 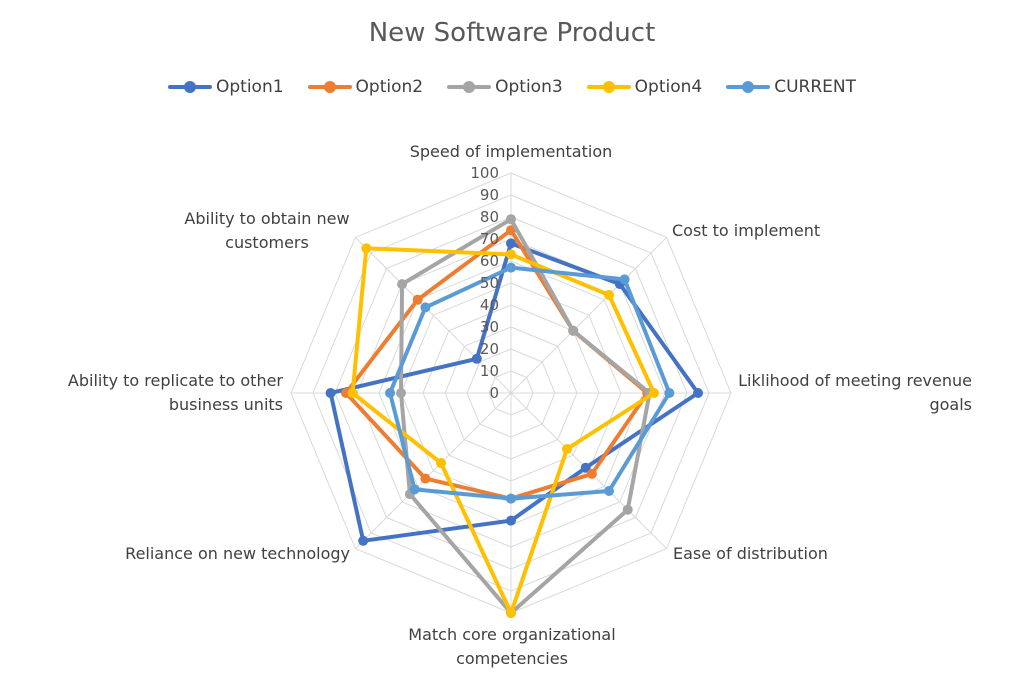 I want to click on tick-label: 100, so click(x=484, y=173).